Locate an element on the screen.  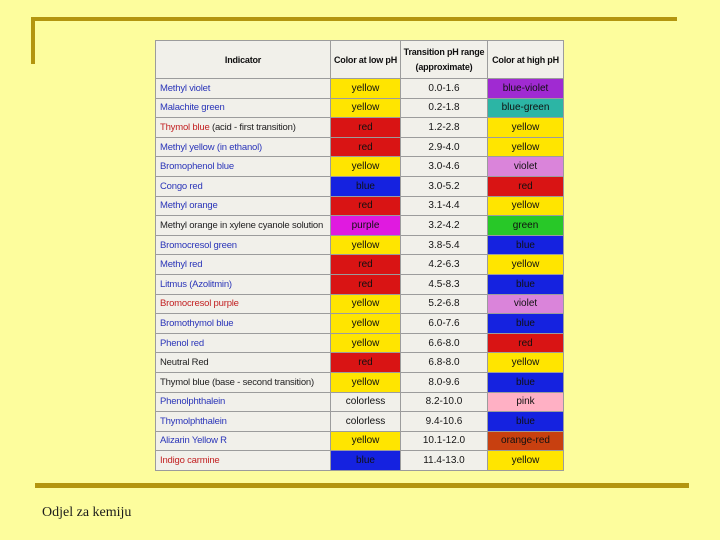
col-header-color-high: Color at high pH is located at coordinates (525, 59).